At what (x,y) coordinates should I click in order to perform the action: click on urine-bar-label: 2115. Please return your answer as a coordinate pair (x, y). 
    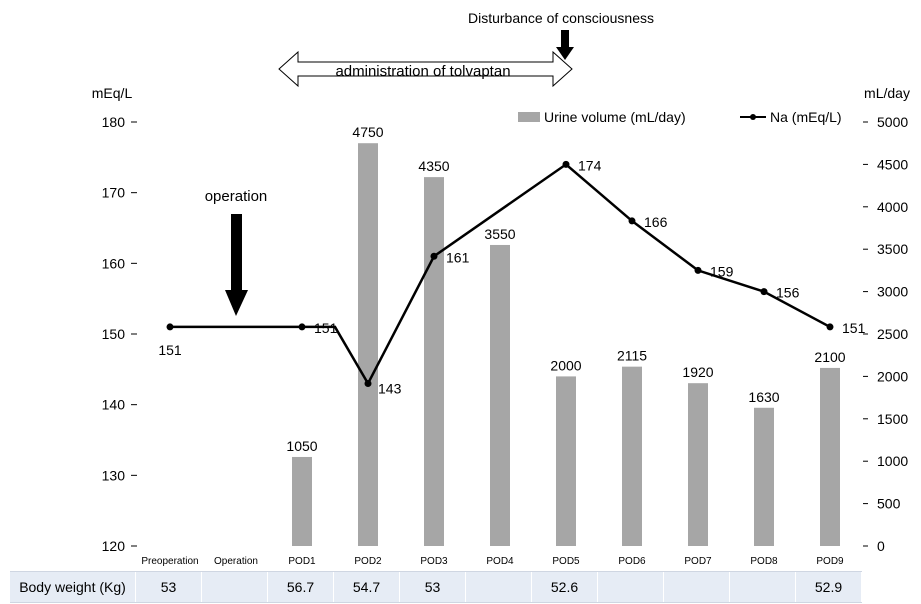
    Looking at the image, I should click on (632, 356).